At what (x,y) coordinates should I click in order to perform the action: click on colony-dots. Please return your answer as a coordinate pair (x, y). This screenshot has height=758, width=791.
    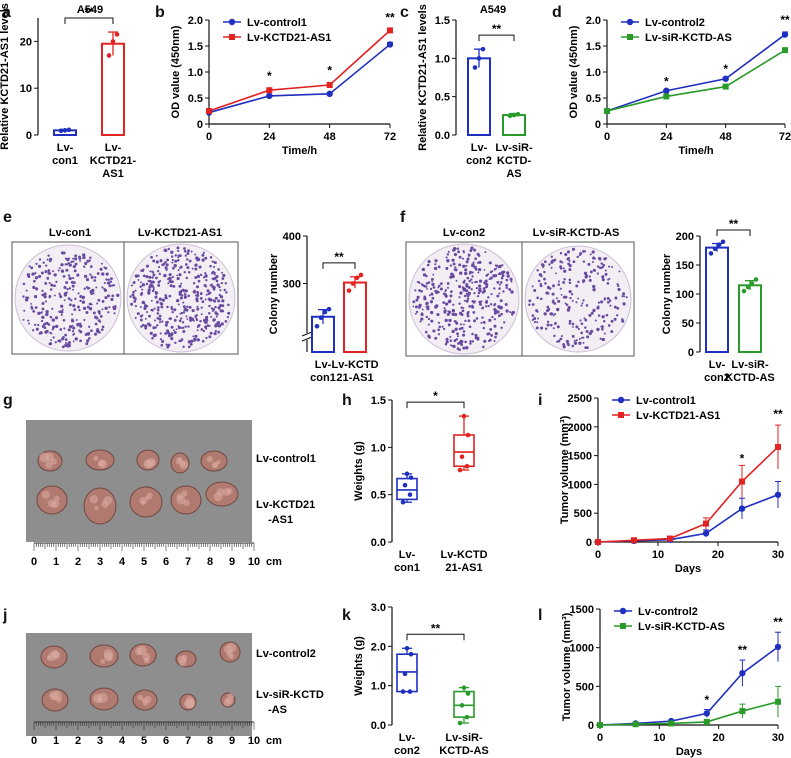
    Looking at the image, I should click on (463, 298).